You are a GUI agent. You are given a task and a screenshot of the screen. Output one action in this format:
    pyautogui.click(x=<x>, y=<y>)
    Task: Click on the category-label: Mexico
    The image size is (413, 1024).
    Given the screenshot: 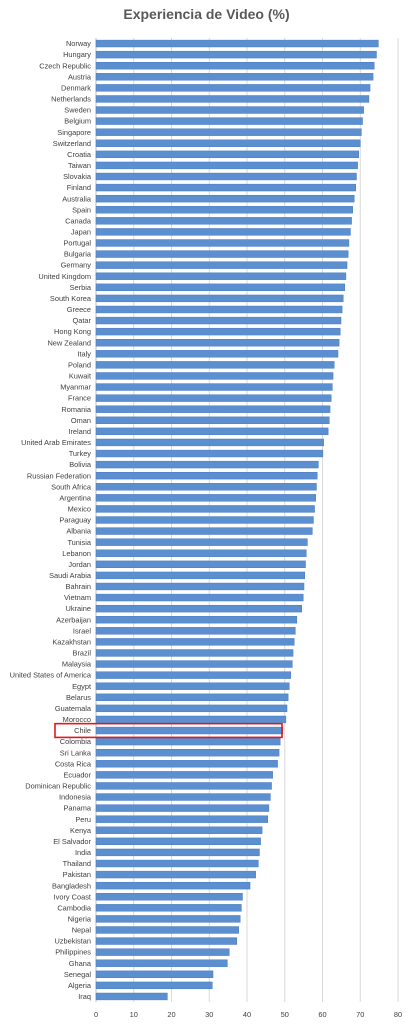 What is the action you would take?
    pyautogui.click(x=79, y=509)
    